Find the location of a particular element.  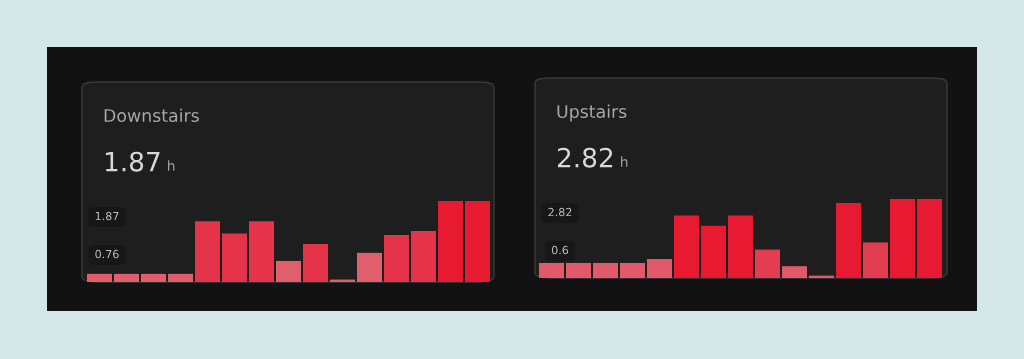

annotation: 0.76 is located at coordinates (107, 254).